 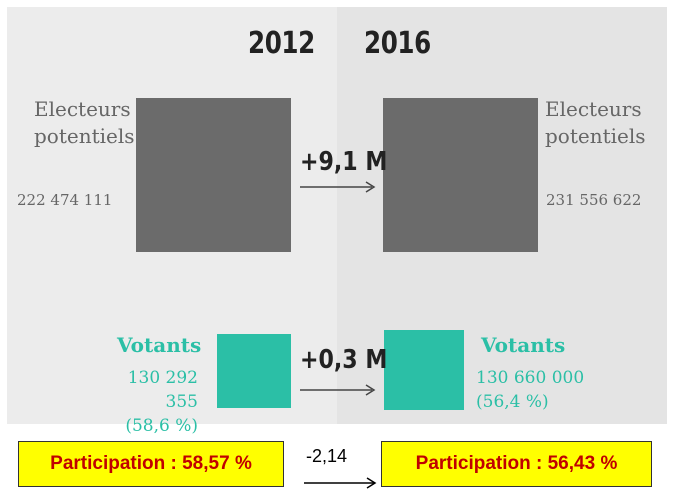 I want to click on participation-box-2016: Participation : 56,43 %, so click(x=516, y=464).